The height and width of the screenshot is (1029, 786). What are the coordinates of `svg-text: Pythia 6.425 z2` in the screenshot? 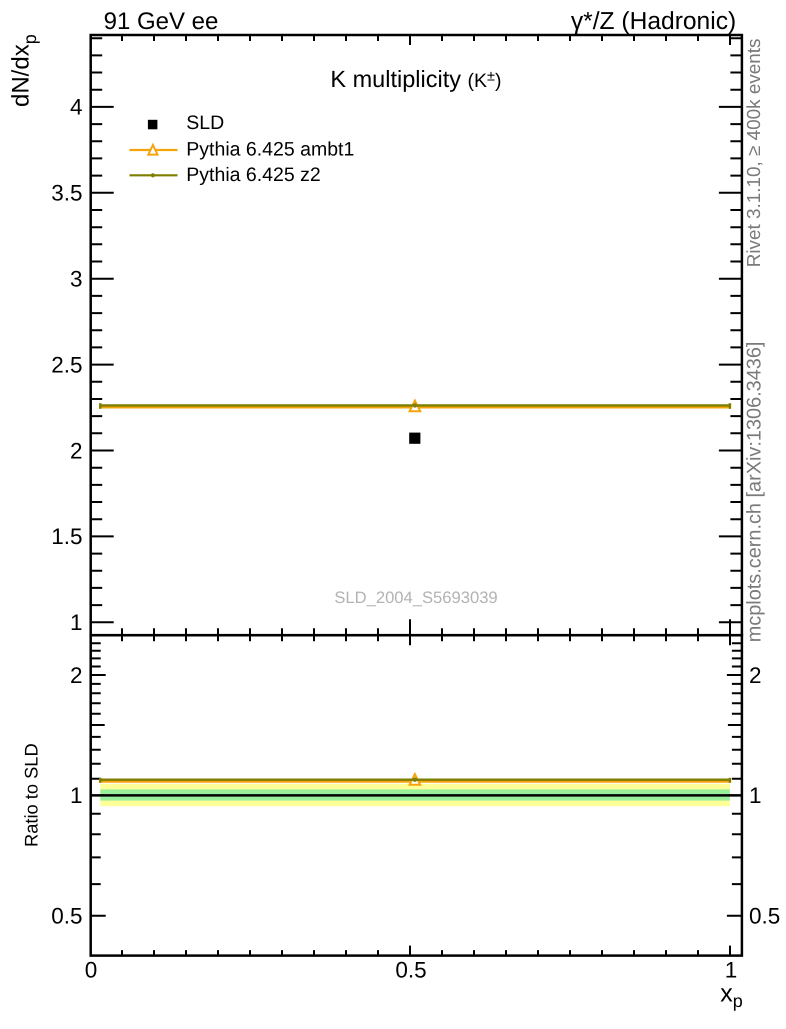 It's located at (253, 175).